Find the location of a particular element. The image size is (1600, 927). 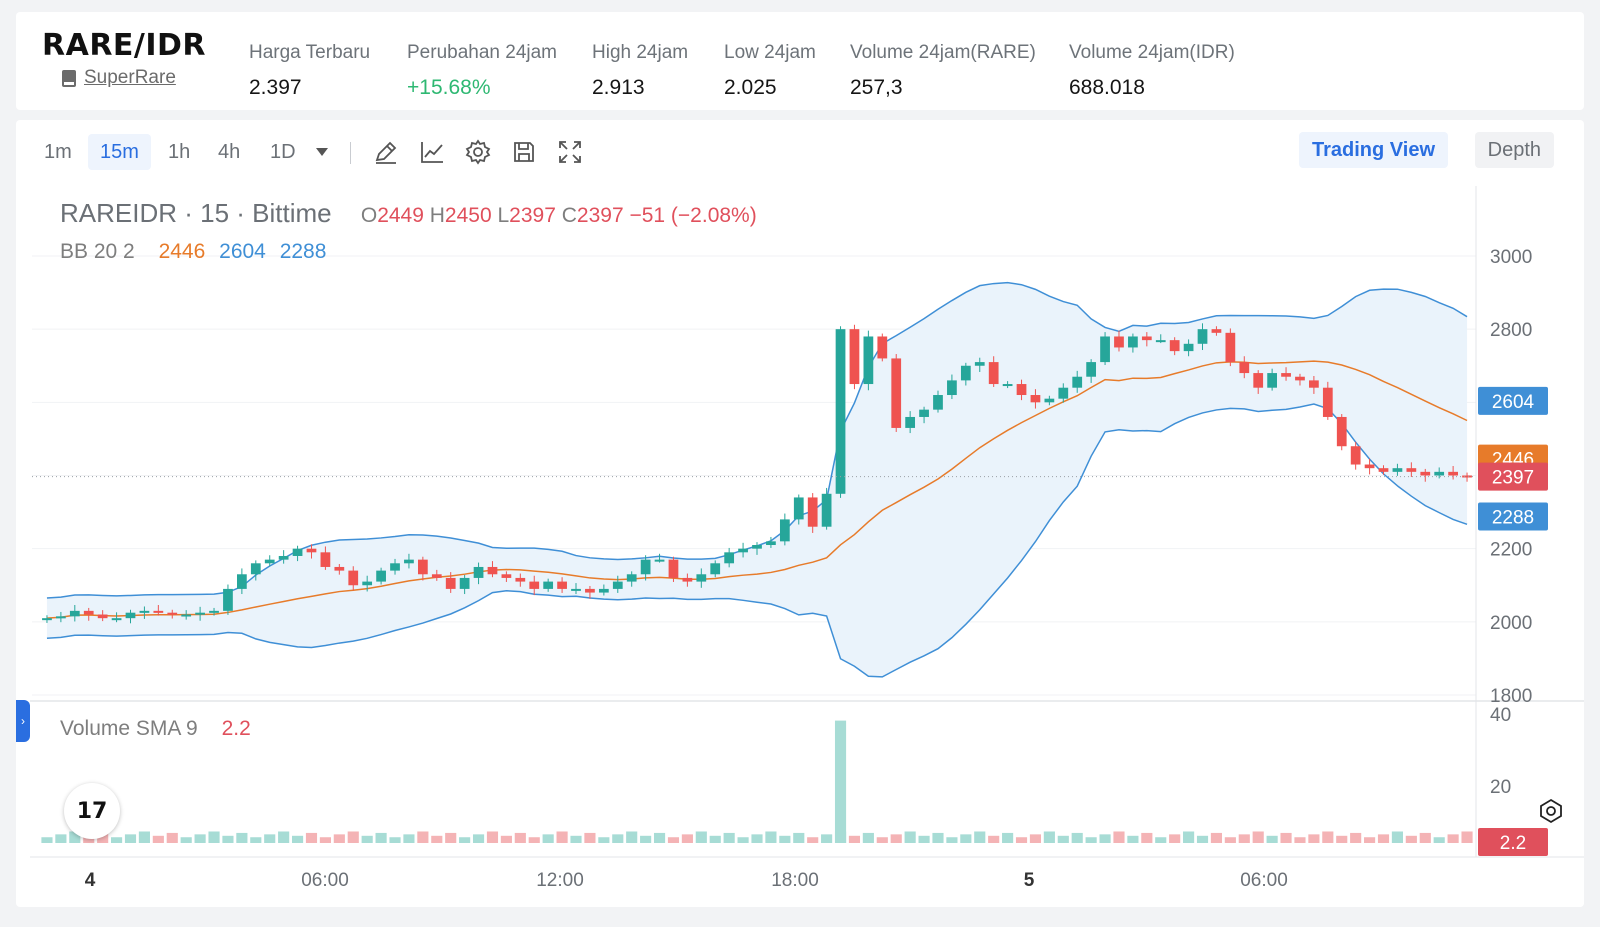

stat-value: 2.397 is located at coordinates (275, 87).